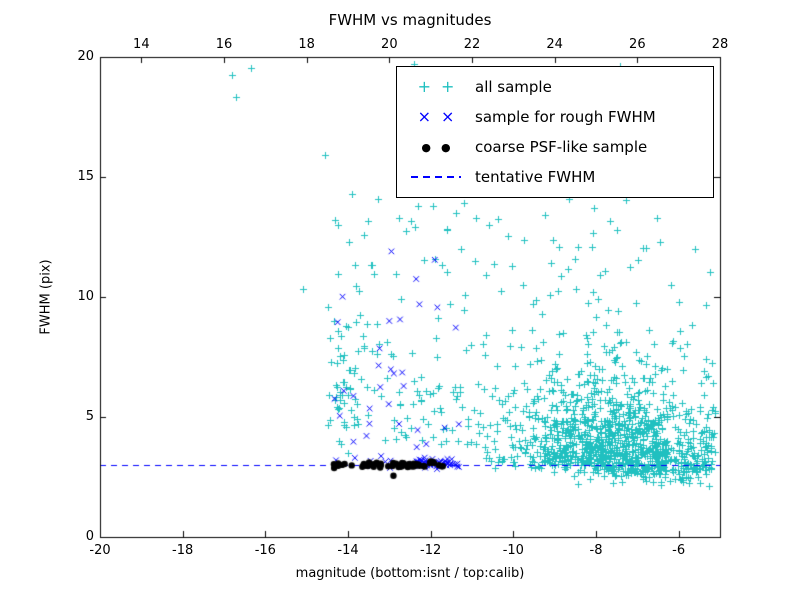 The height and width of the screenshot is (600, 800). I want to click on x-top-tick-label: 28, so click(720, 44).